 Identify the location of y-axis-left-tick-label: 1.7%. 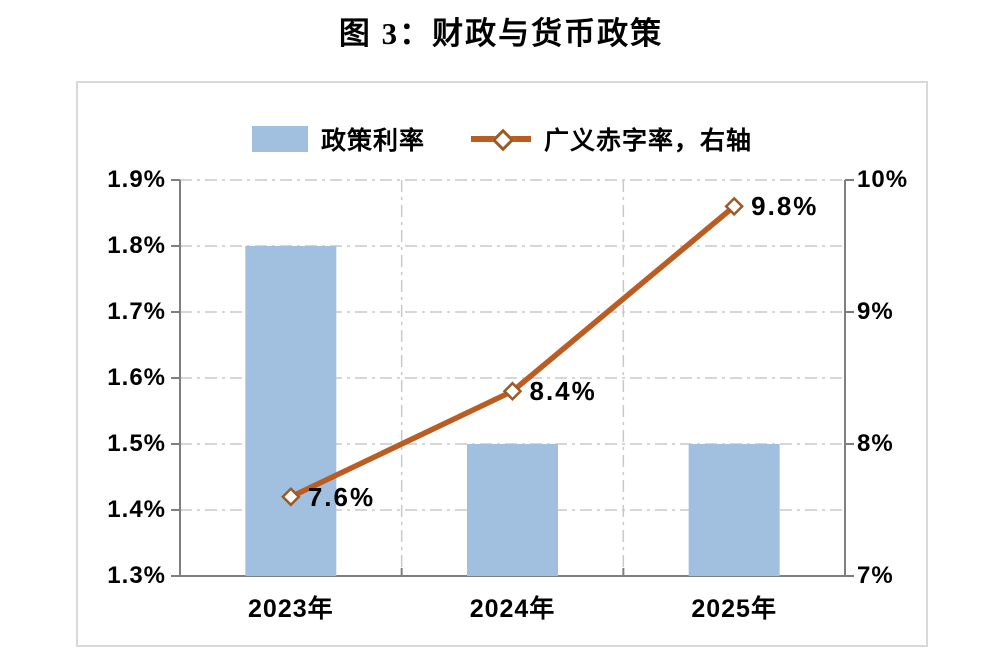
(136, 311).